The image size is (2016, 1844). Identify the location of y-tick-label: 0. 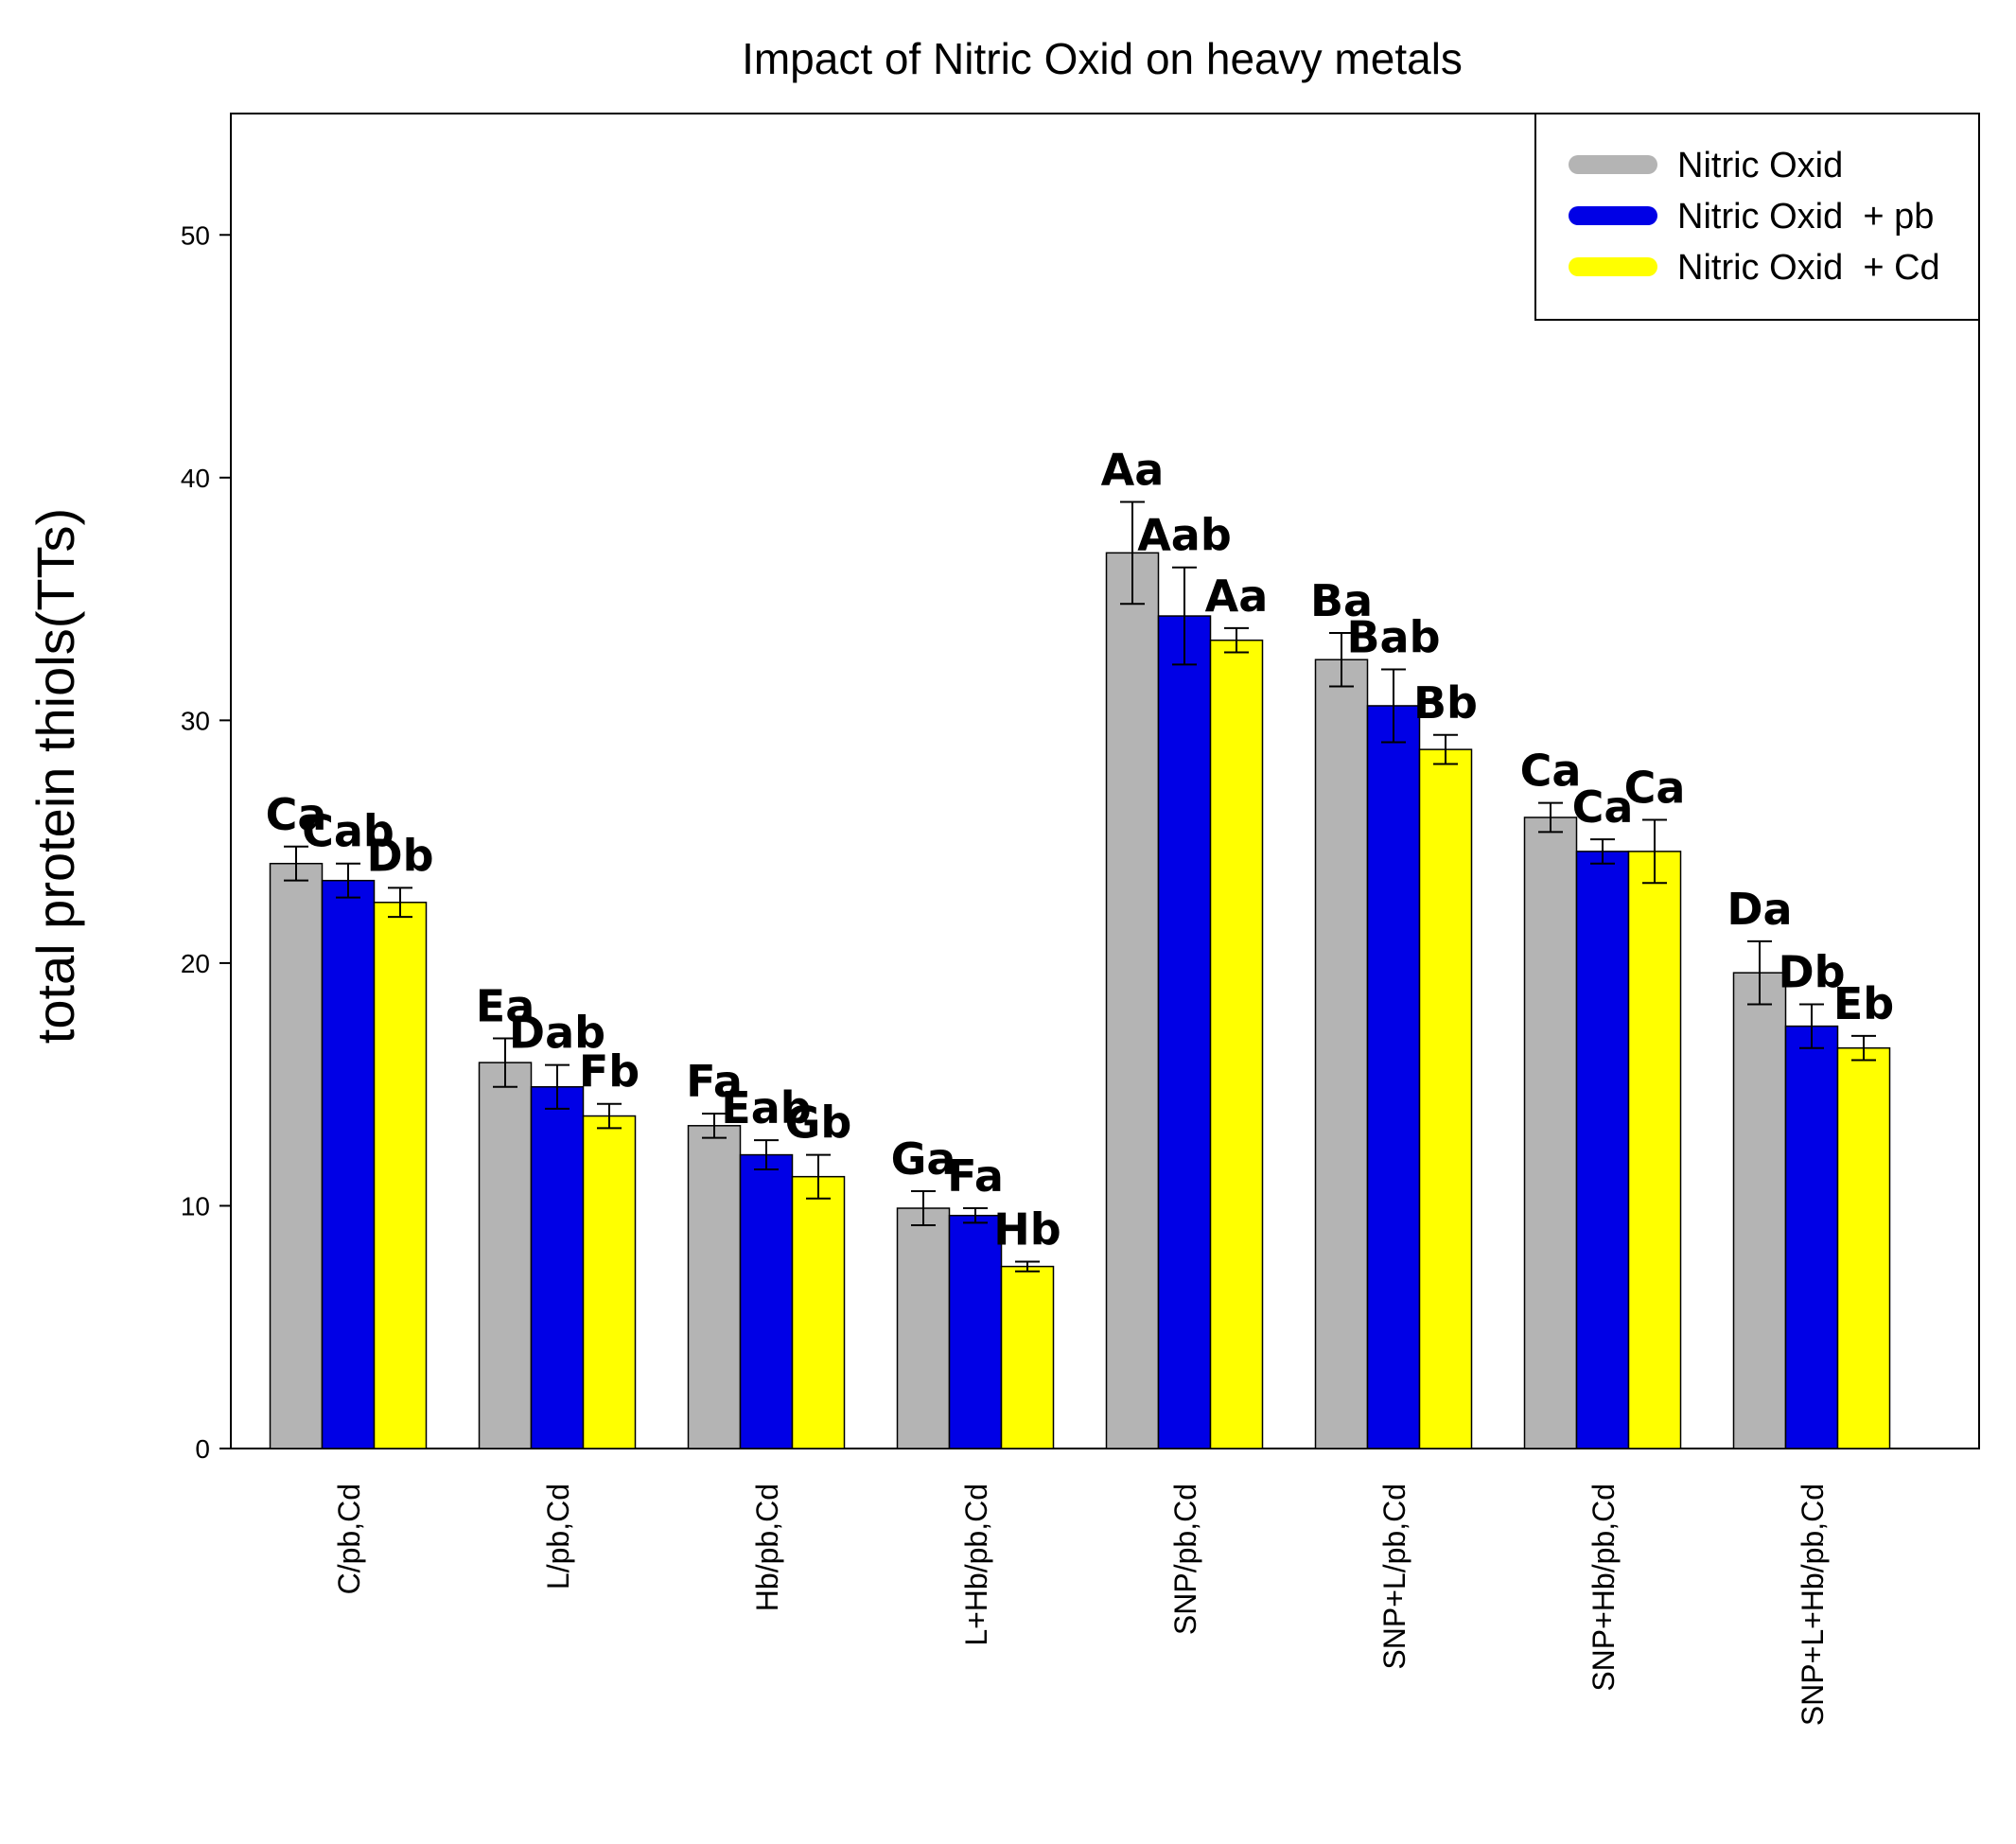
(202, 1449).